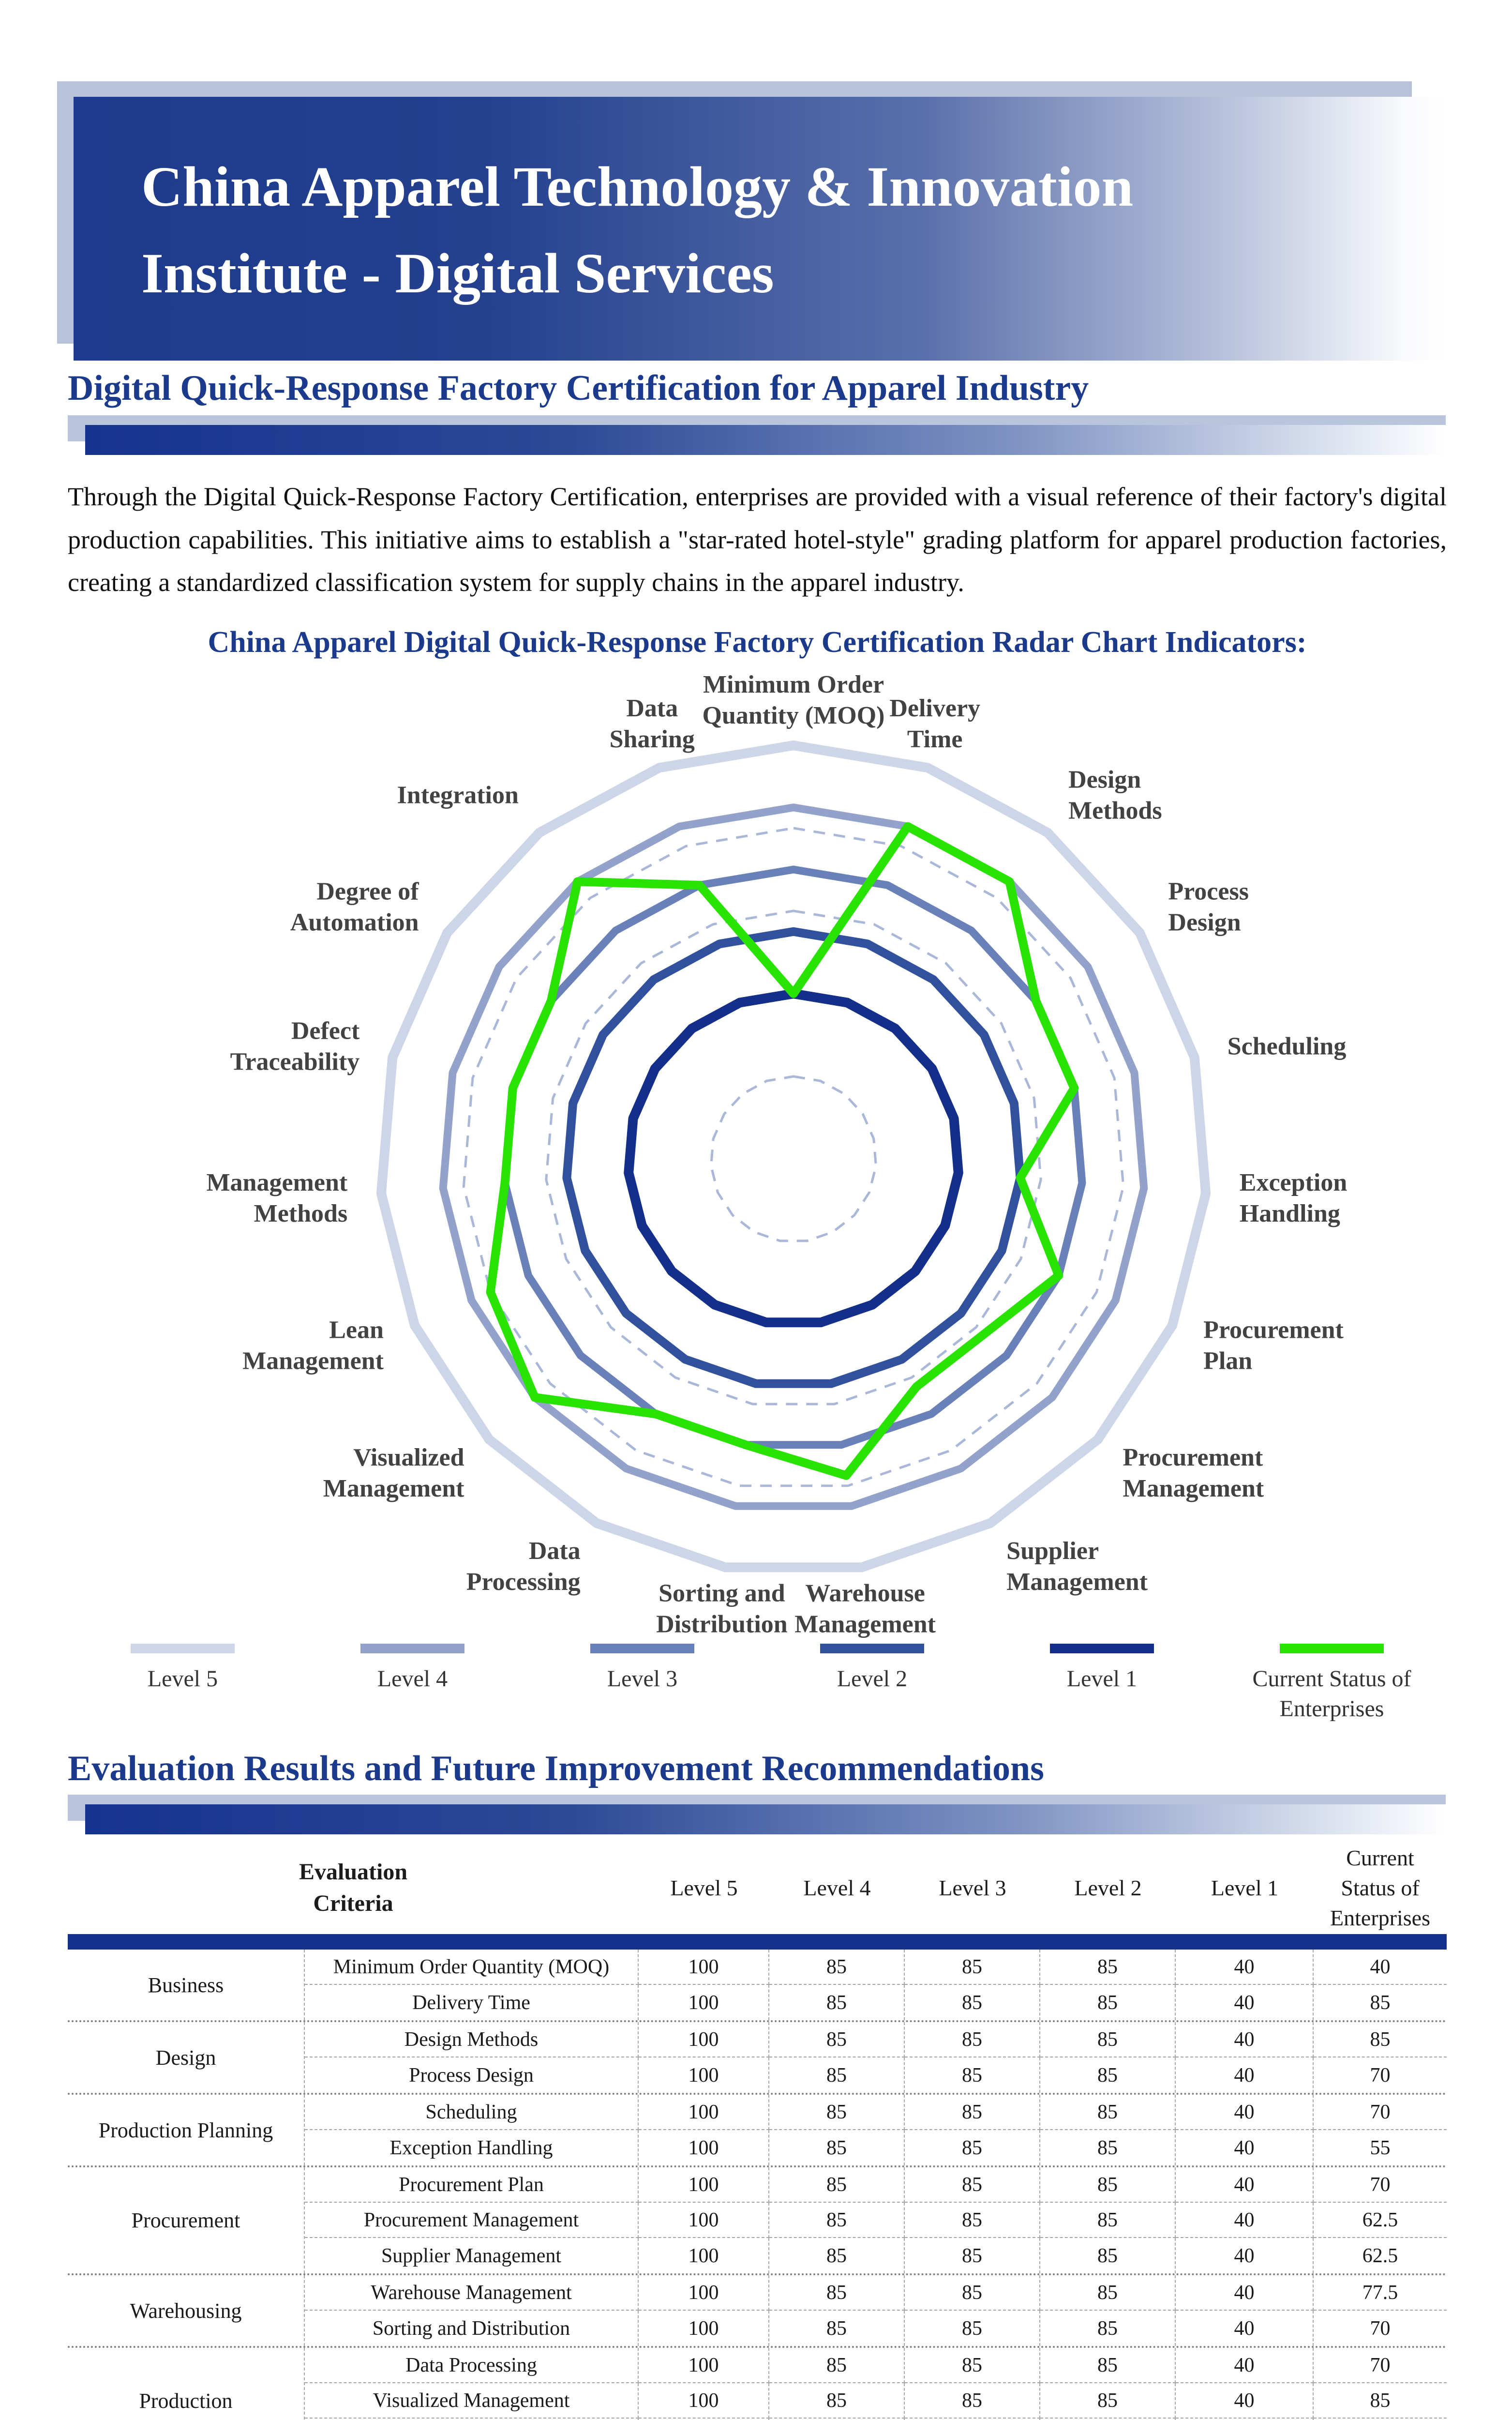  What do you see at coordinates (765, 1819) in the screenshot?
I see `heading-bar` at bounding box center [765, 1819].